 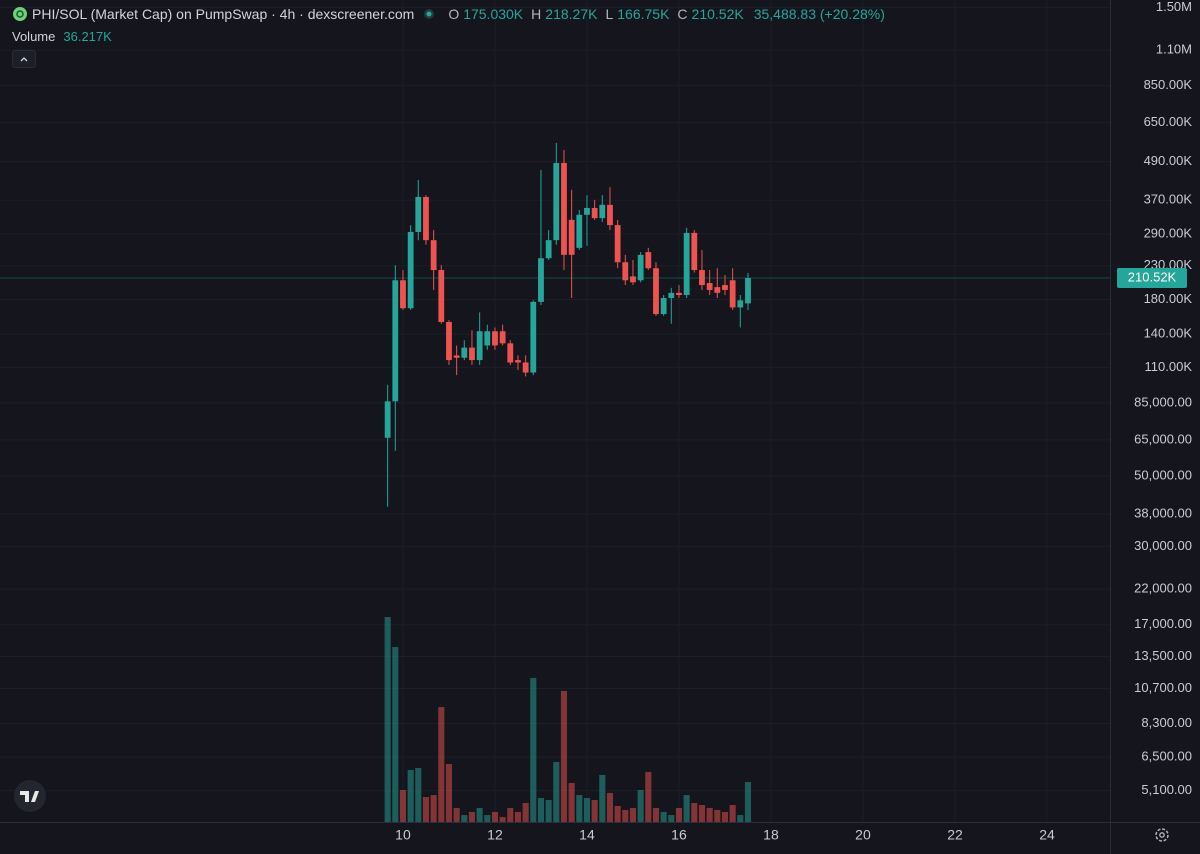 I want to click on ohlc-value: 166.75K, so click(x=643, y=14).